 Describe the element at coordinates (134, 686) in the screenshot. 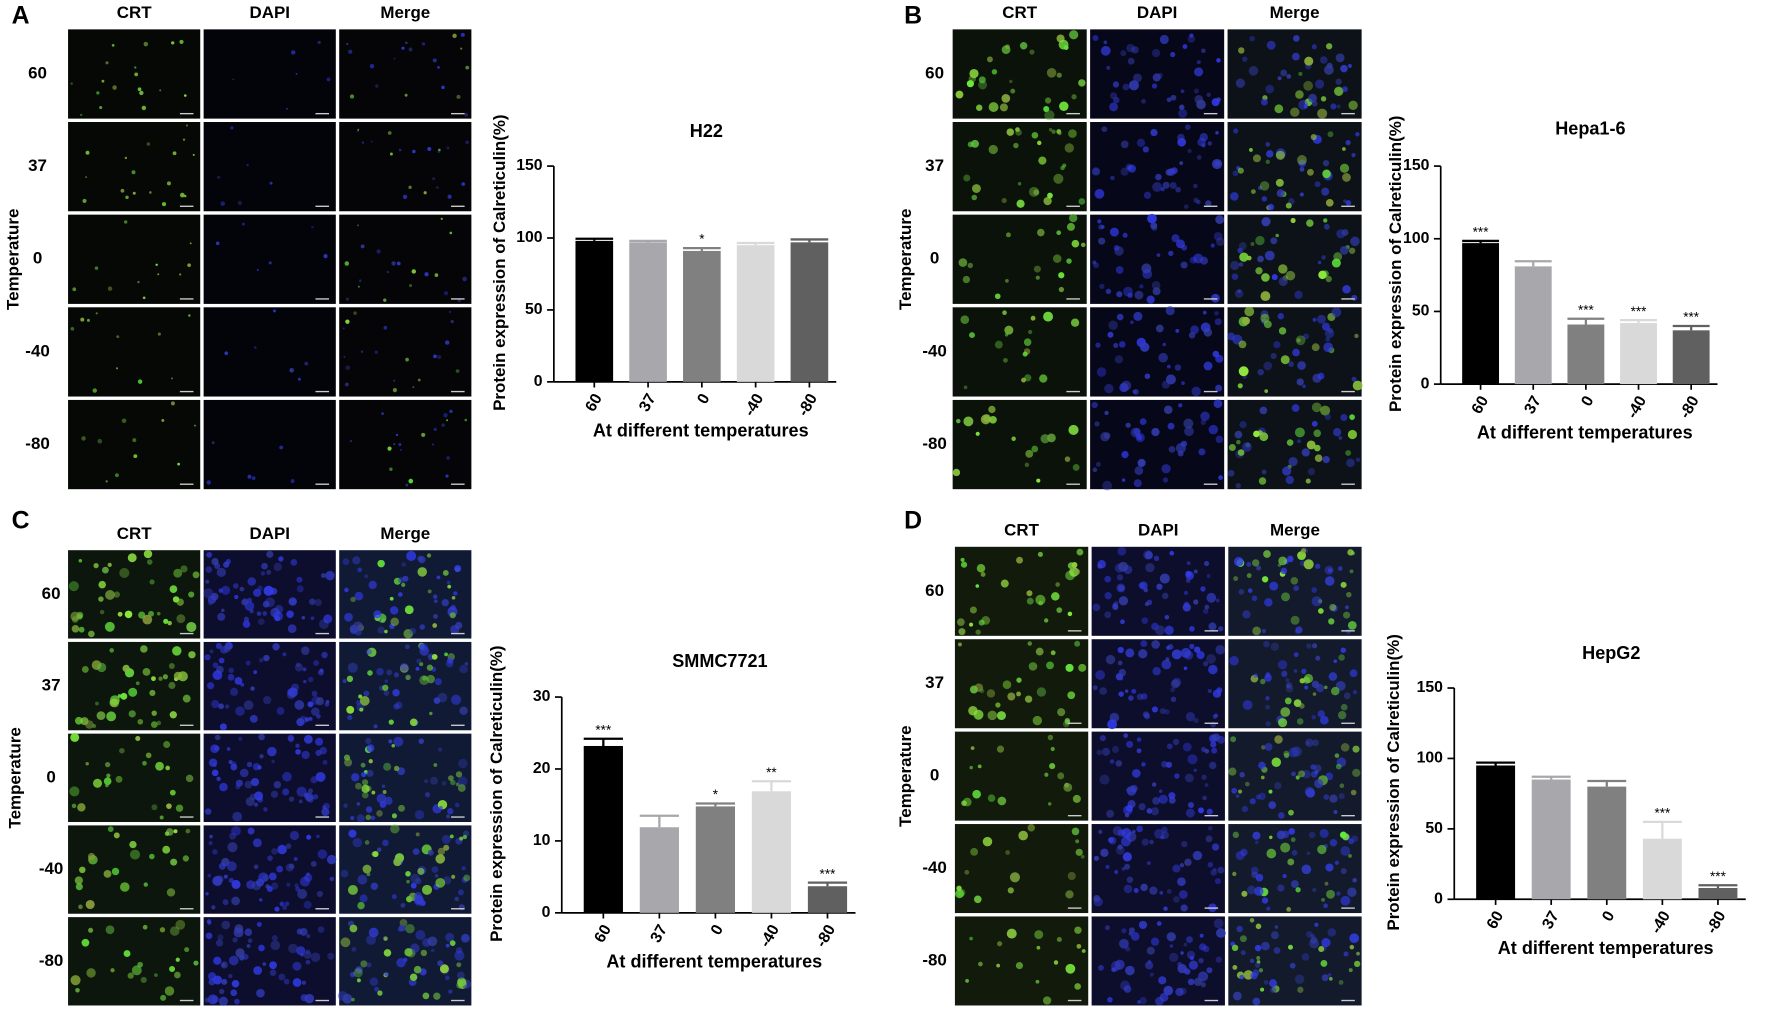

I see `micrograph` at that location.